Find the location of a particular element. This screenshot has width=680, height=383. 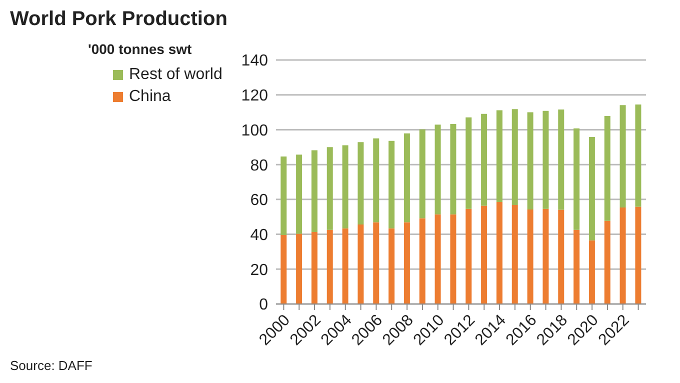

legend-label: China is located at coordinates (150, 97).